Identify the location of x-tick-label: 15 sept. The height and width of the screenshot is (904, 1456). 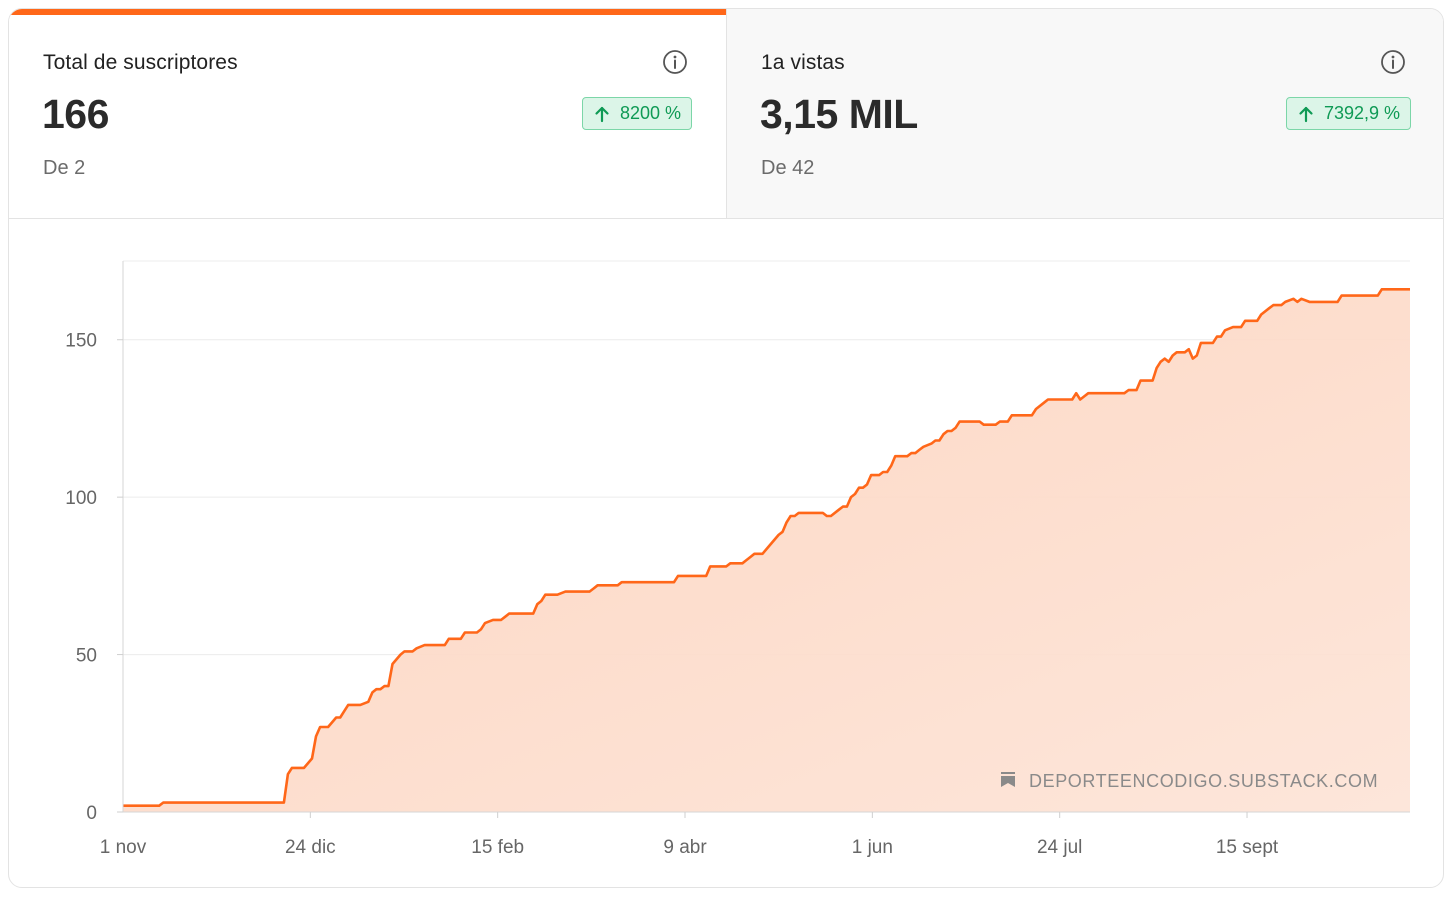
(1247, 847).